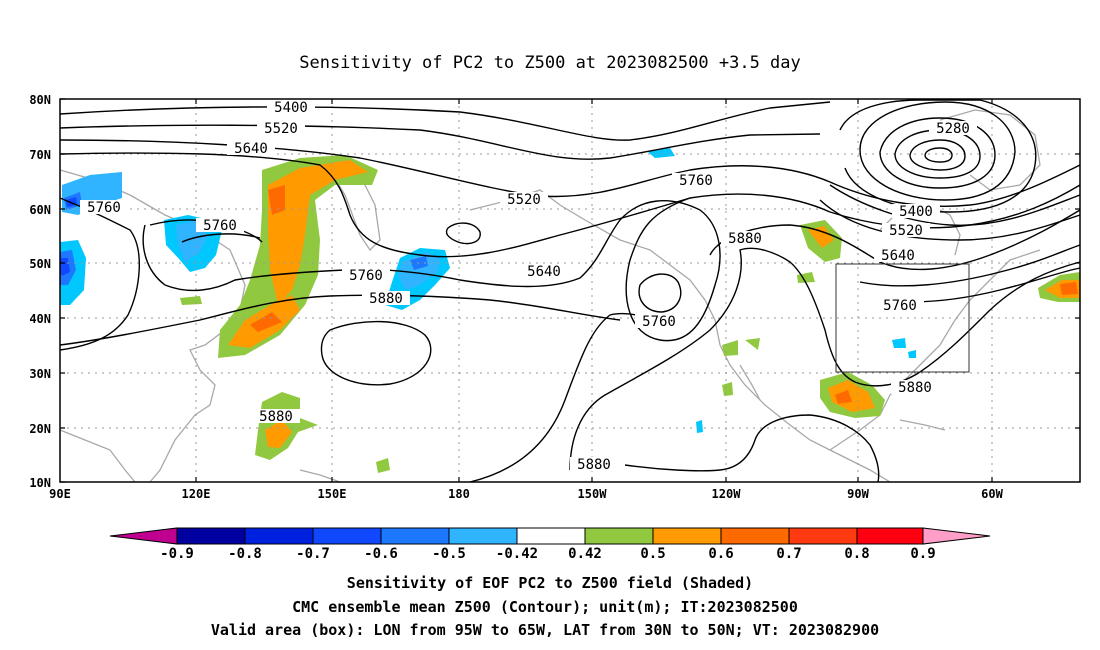 The image size is (1100, 650). What do you see at coordinates (594, 101) in the screenshot?
I see `ticks-top` at bounding box center [594, 101].